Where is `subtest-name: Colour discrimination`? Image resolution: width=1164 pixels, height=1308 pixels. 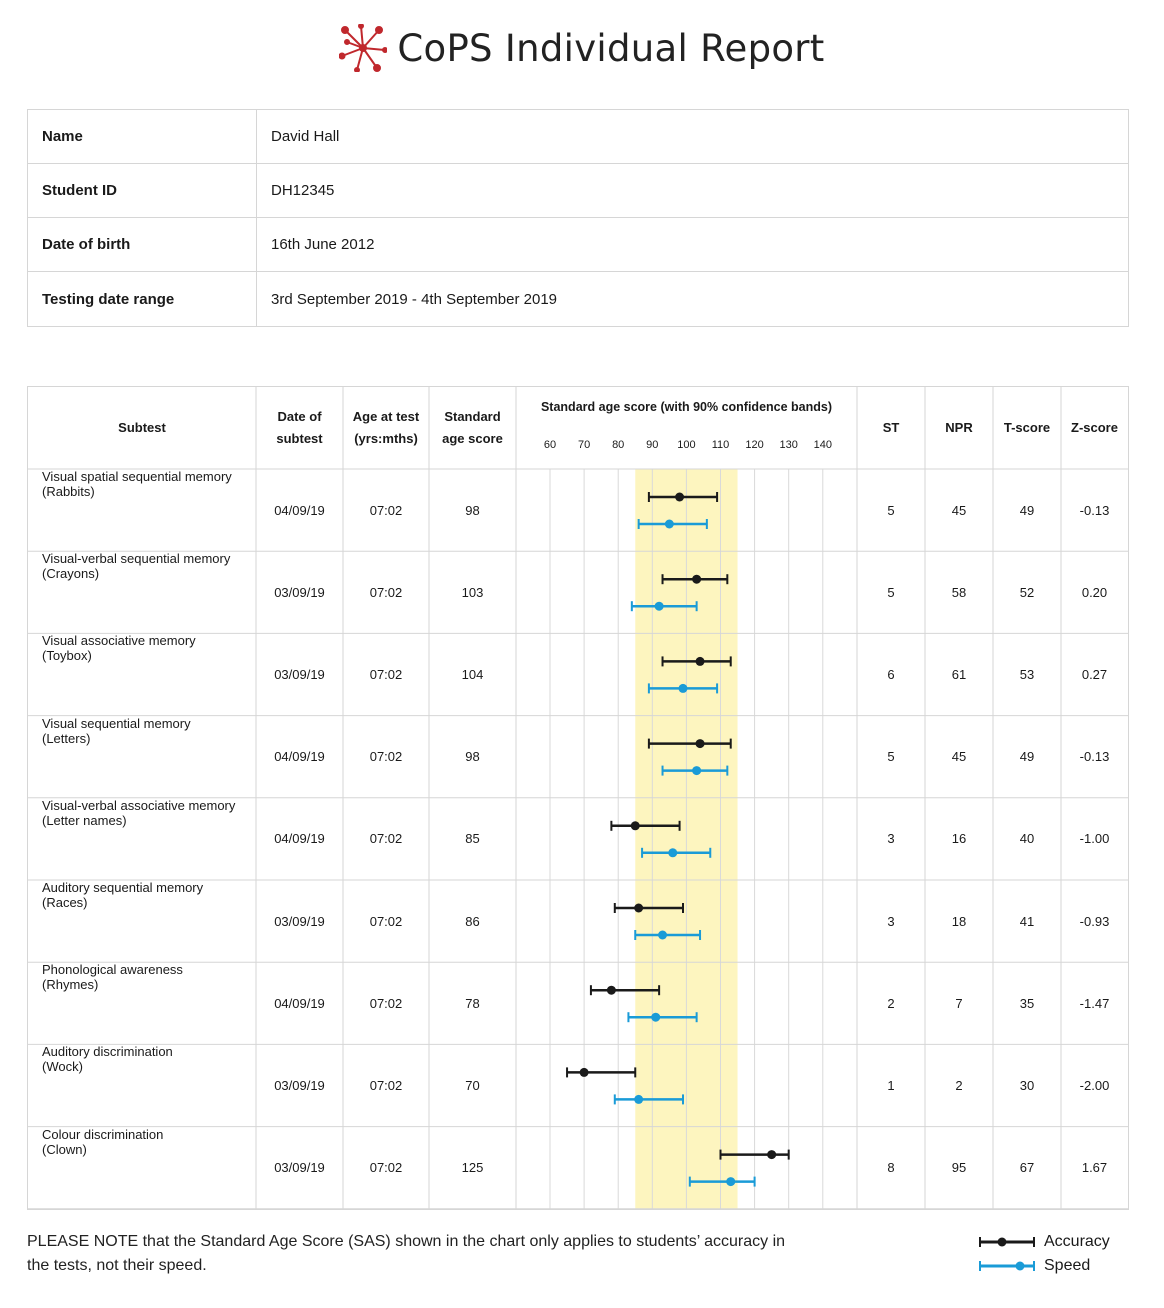
subtest-name: Colour discrimination is located at coordinates (103, 1134).